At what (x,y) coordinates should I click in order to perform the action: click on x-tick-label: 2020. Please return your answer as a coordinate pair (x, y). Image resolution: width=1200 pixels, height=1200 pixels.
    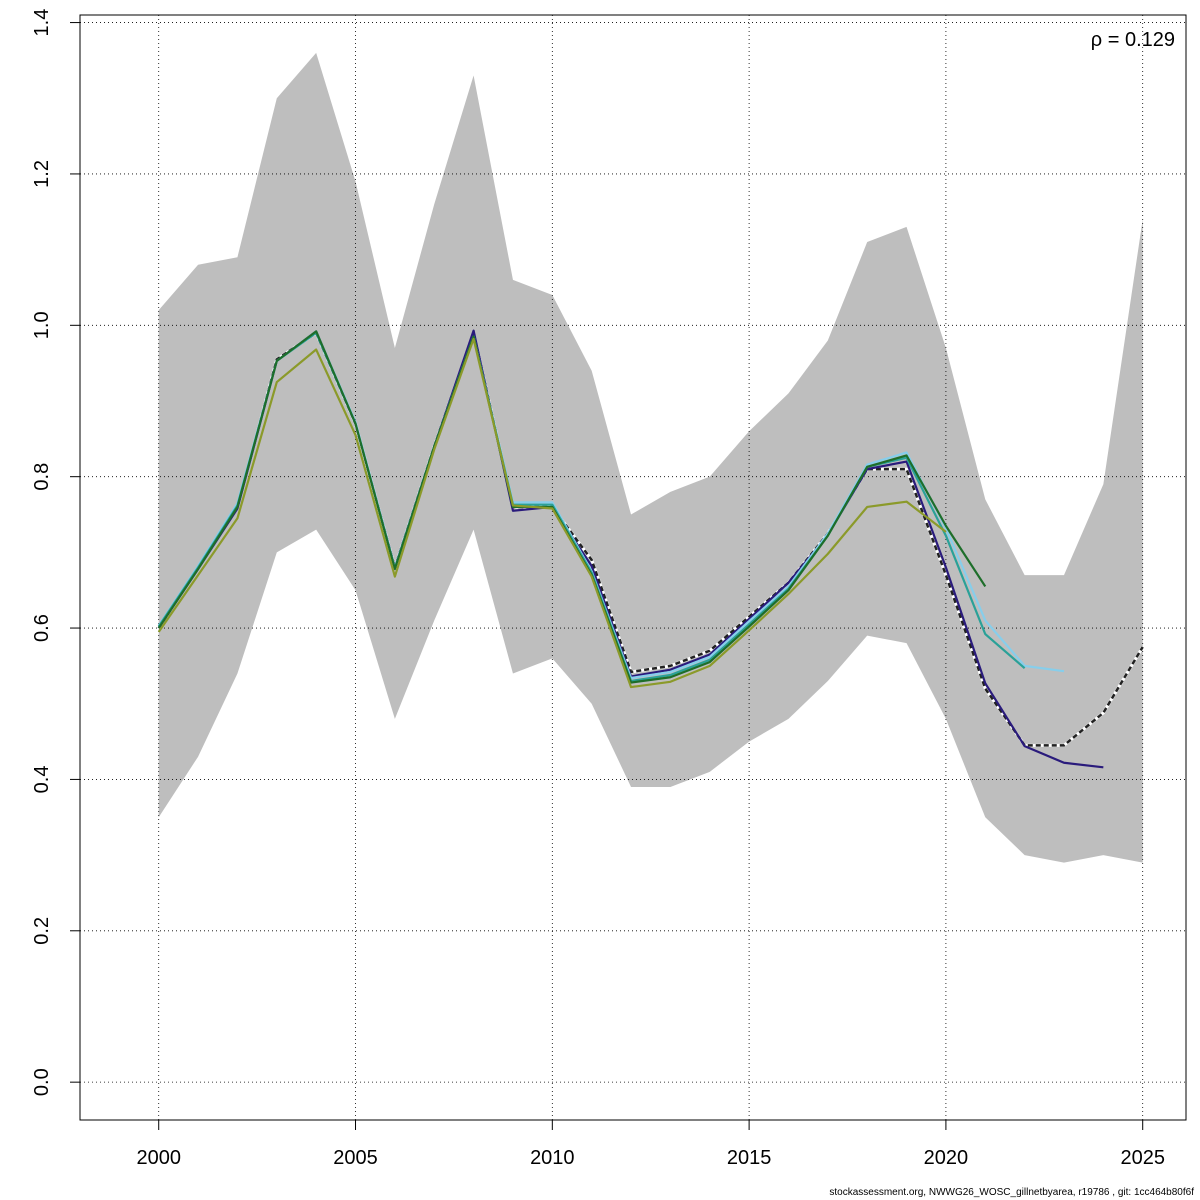
    Looking at the image, I should click on (946, 1158).